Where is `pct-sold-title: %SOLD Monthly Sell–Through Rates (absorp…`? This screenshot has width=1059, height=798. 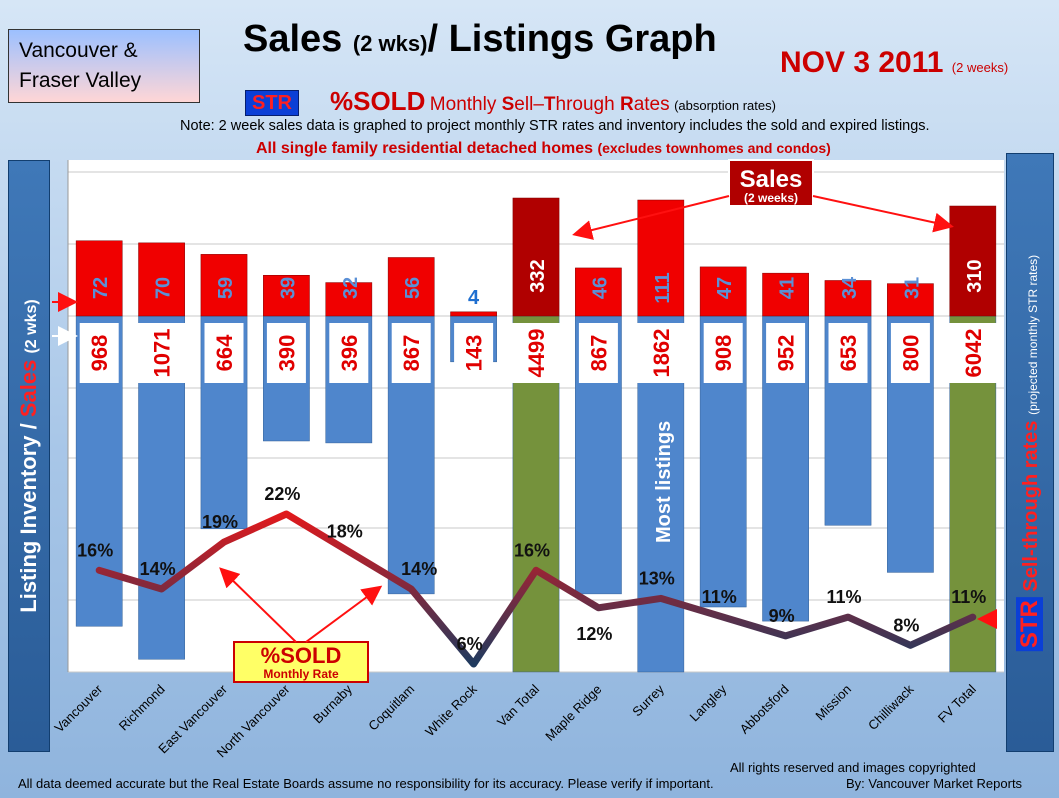 pct-sold-title: %SOLD Monthly Sell–Through Rates (absorp… is located at coordinates (553, 101).